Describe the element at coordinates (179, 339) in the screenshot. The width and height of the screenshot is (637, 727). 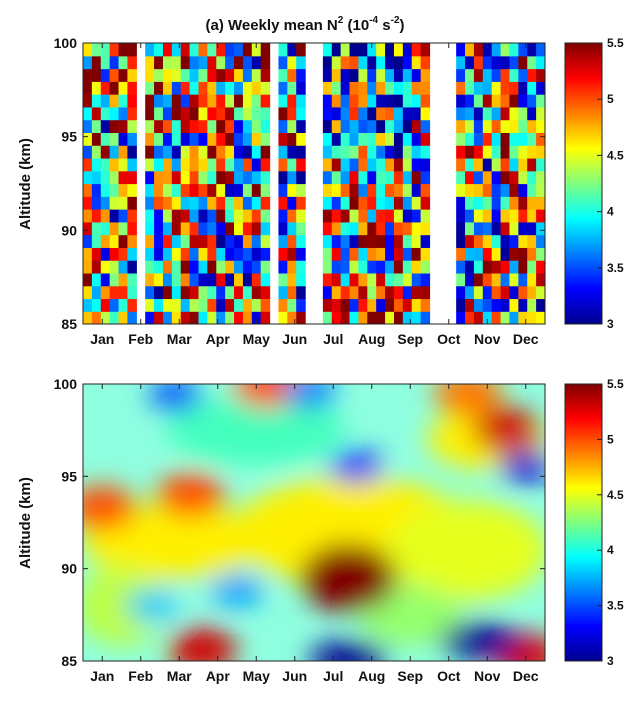
I see `x-tick-label: Mar` at that location.